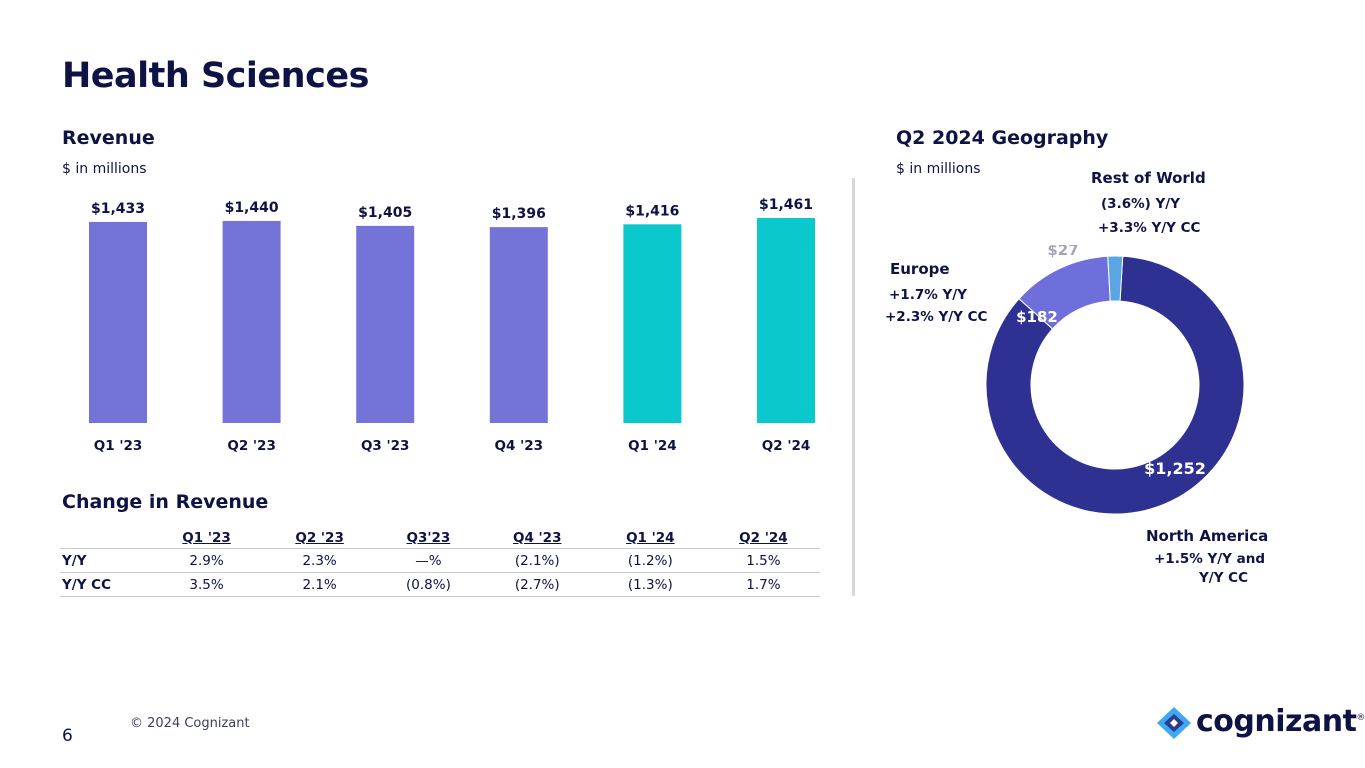  I want to click on row-label: Y/Y CC, so click(105, 584).